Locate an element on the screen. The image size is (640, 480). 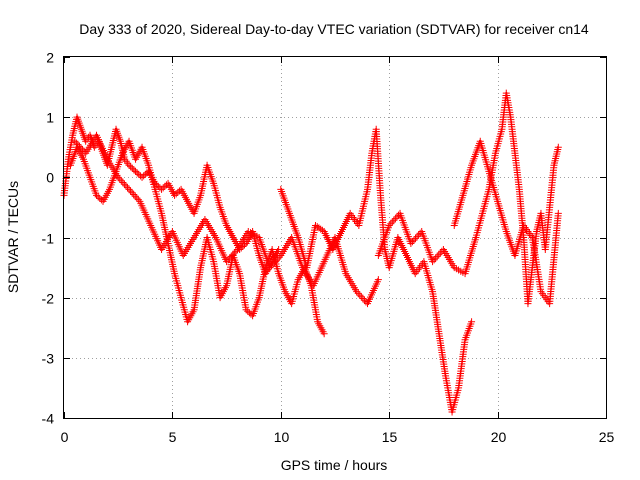
y-tick-label: -2 is located at coordinates (48, 299).